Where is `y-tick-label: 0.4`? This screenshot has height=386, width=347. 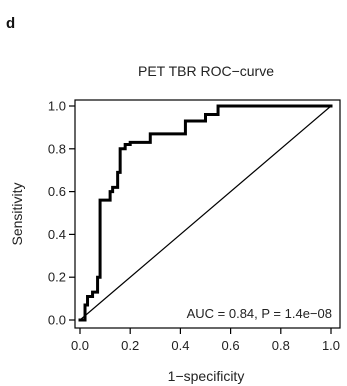 y-tick-label: 0.4 is located at coordinates (57, 234).